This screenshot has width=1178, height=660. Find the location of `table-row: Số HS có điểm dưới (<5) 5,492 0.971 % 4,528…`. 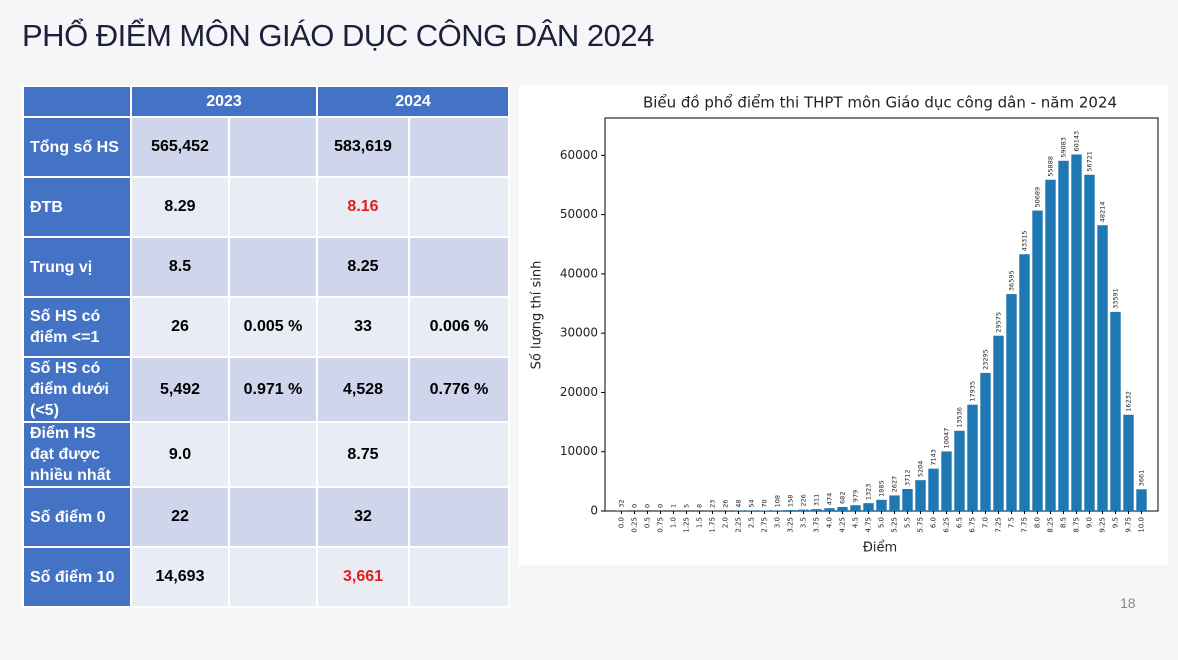

table-row: Số HS có điểm dưới (<5) 5,492 0.971 % 4,528… is located at coordinates (266, 389).